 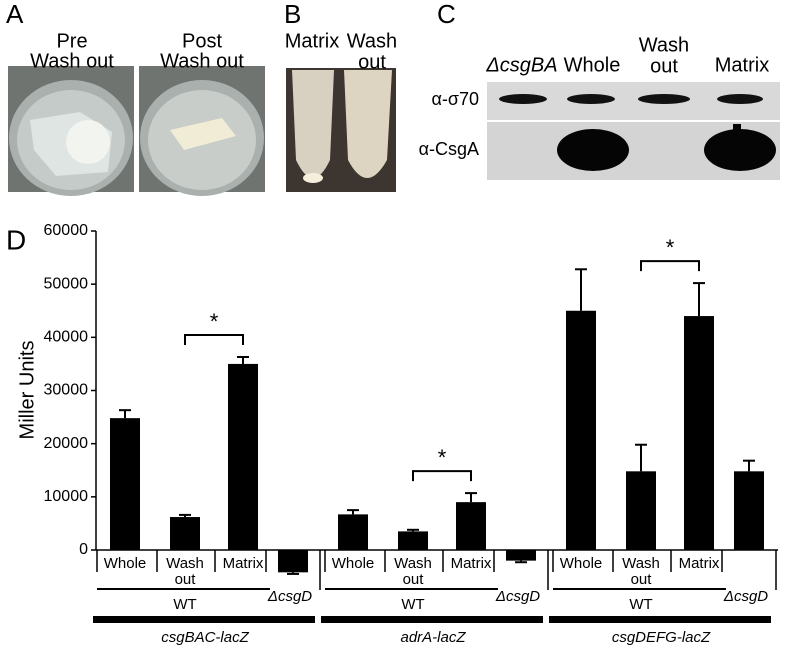 What do you see at coordinates (71, 41) in the screenshot?
I see `caption: Pre` at bounding box center [71, 41].